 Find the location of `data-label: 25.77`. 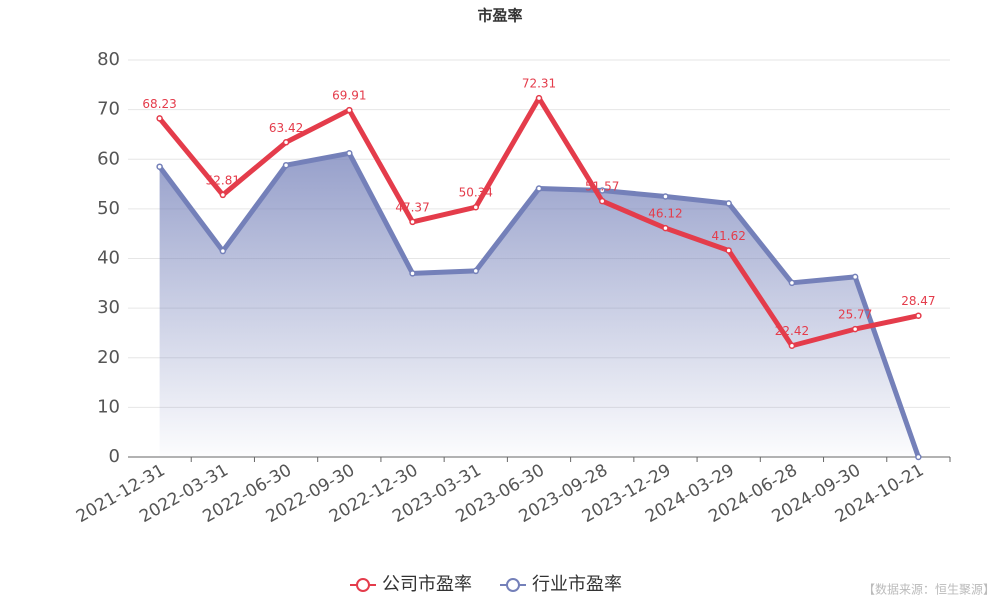

data-label: 25.77 is located at coordinates (855, 315).